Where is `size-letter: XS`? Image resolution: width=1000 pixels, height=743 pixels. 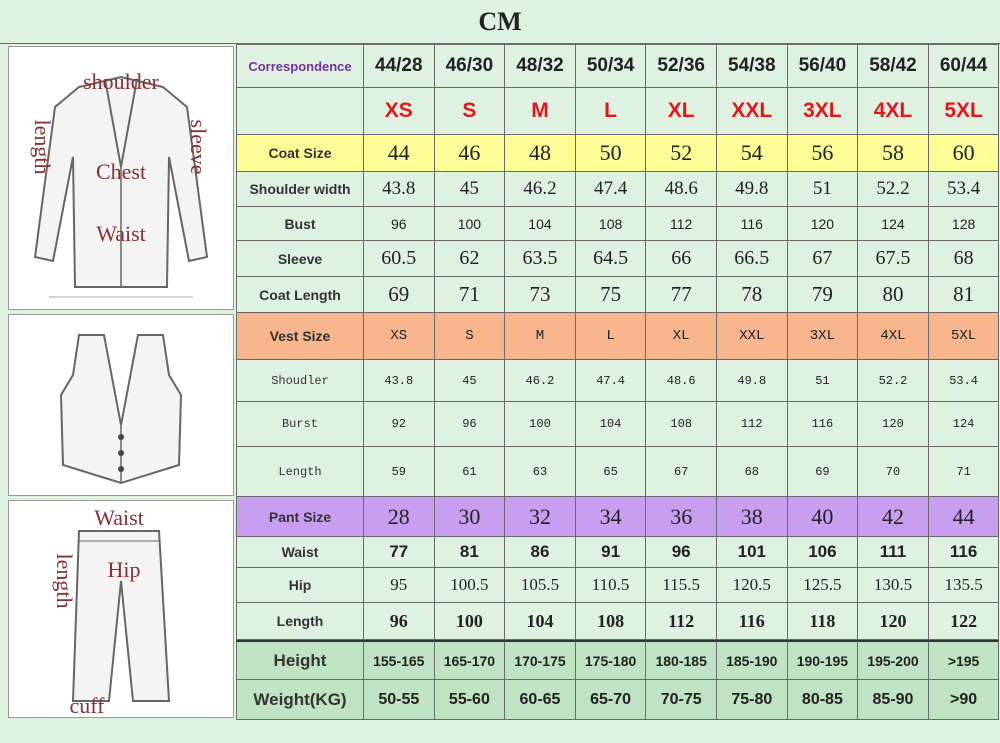 size-letter: XS is located at coordinates (399, 111).